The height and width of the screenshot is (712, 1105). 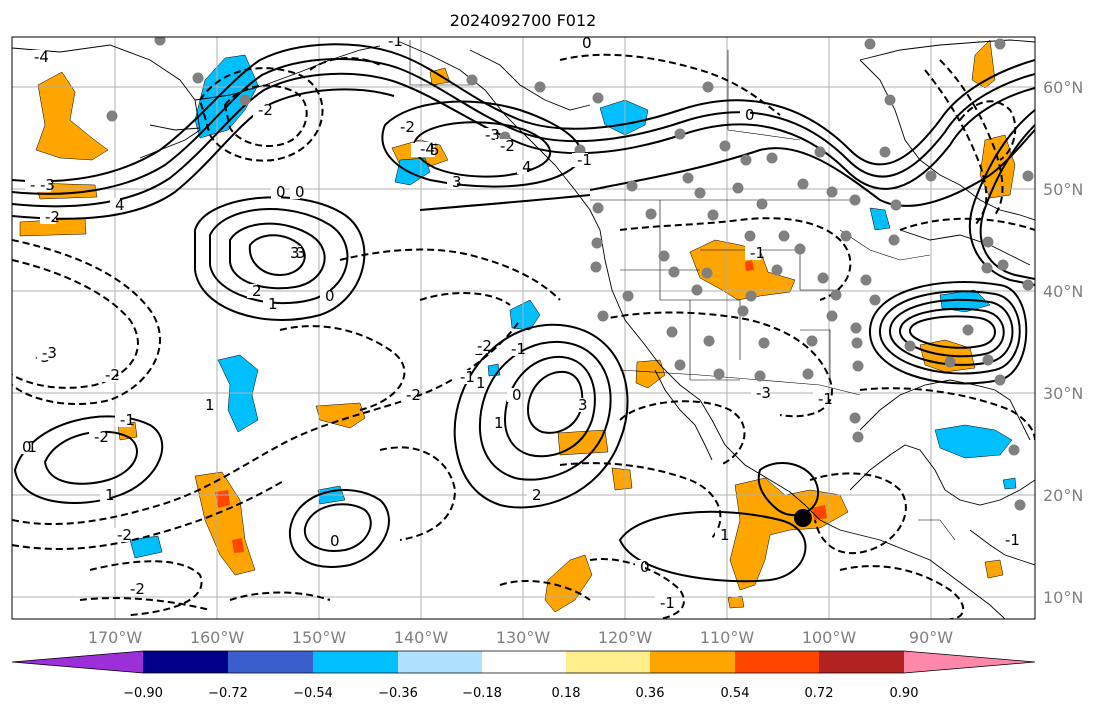 I want to click on lat-tick-label: 30°N, so click(x=1063, y=393).